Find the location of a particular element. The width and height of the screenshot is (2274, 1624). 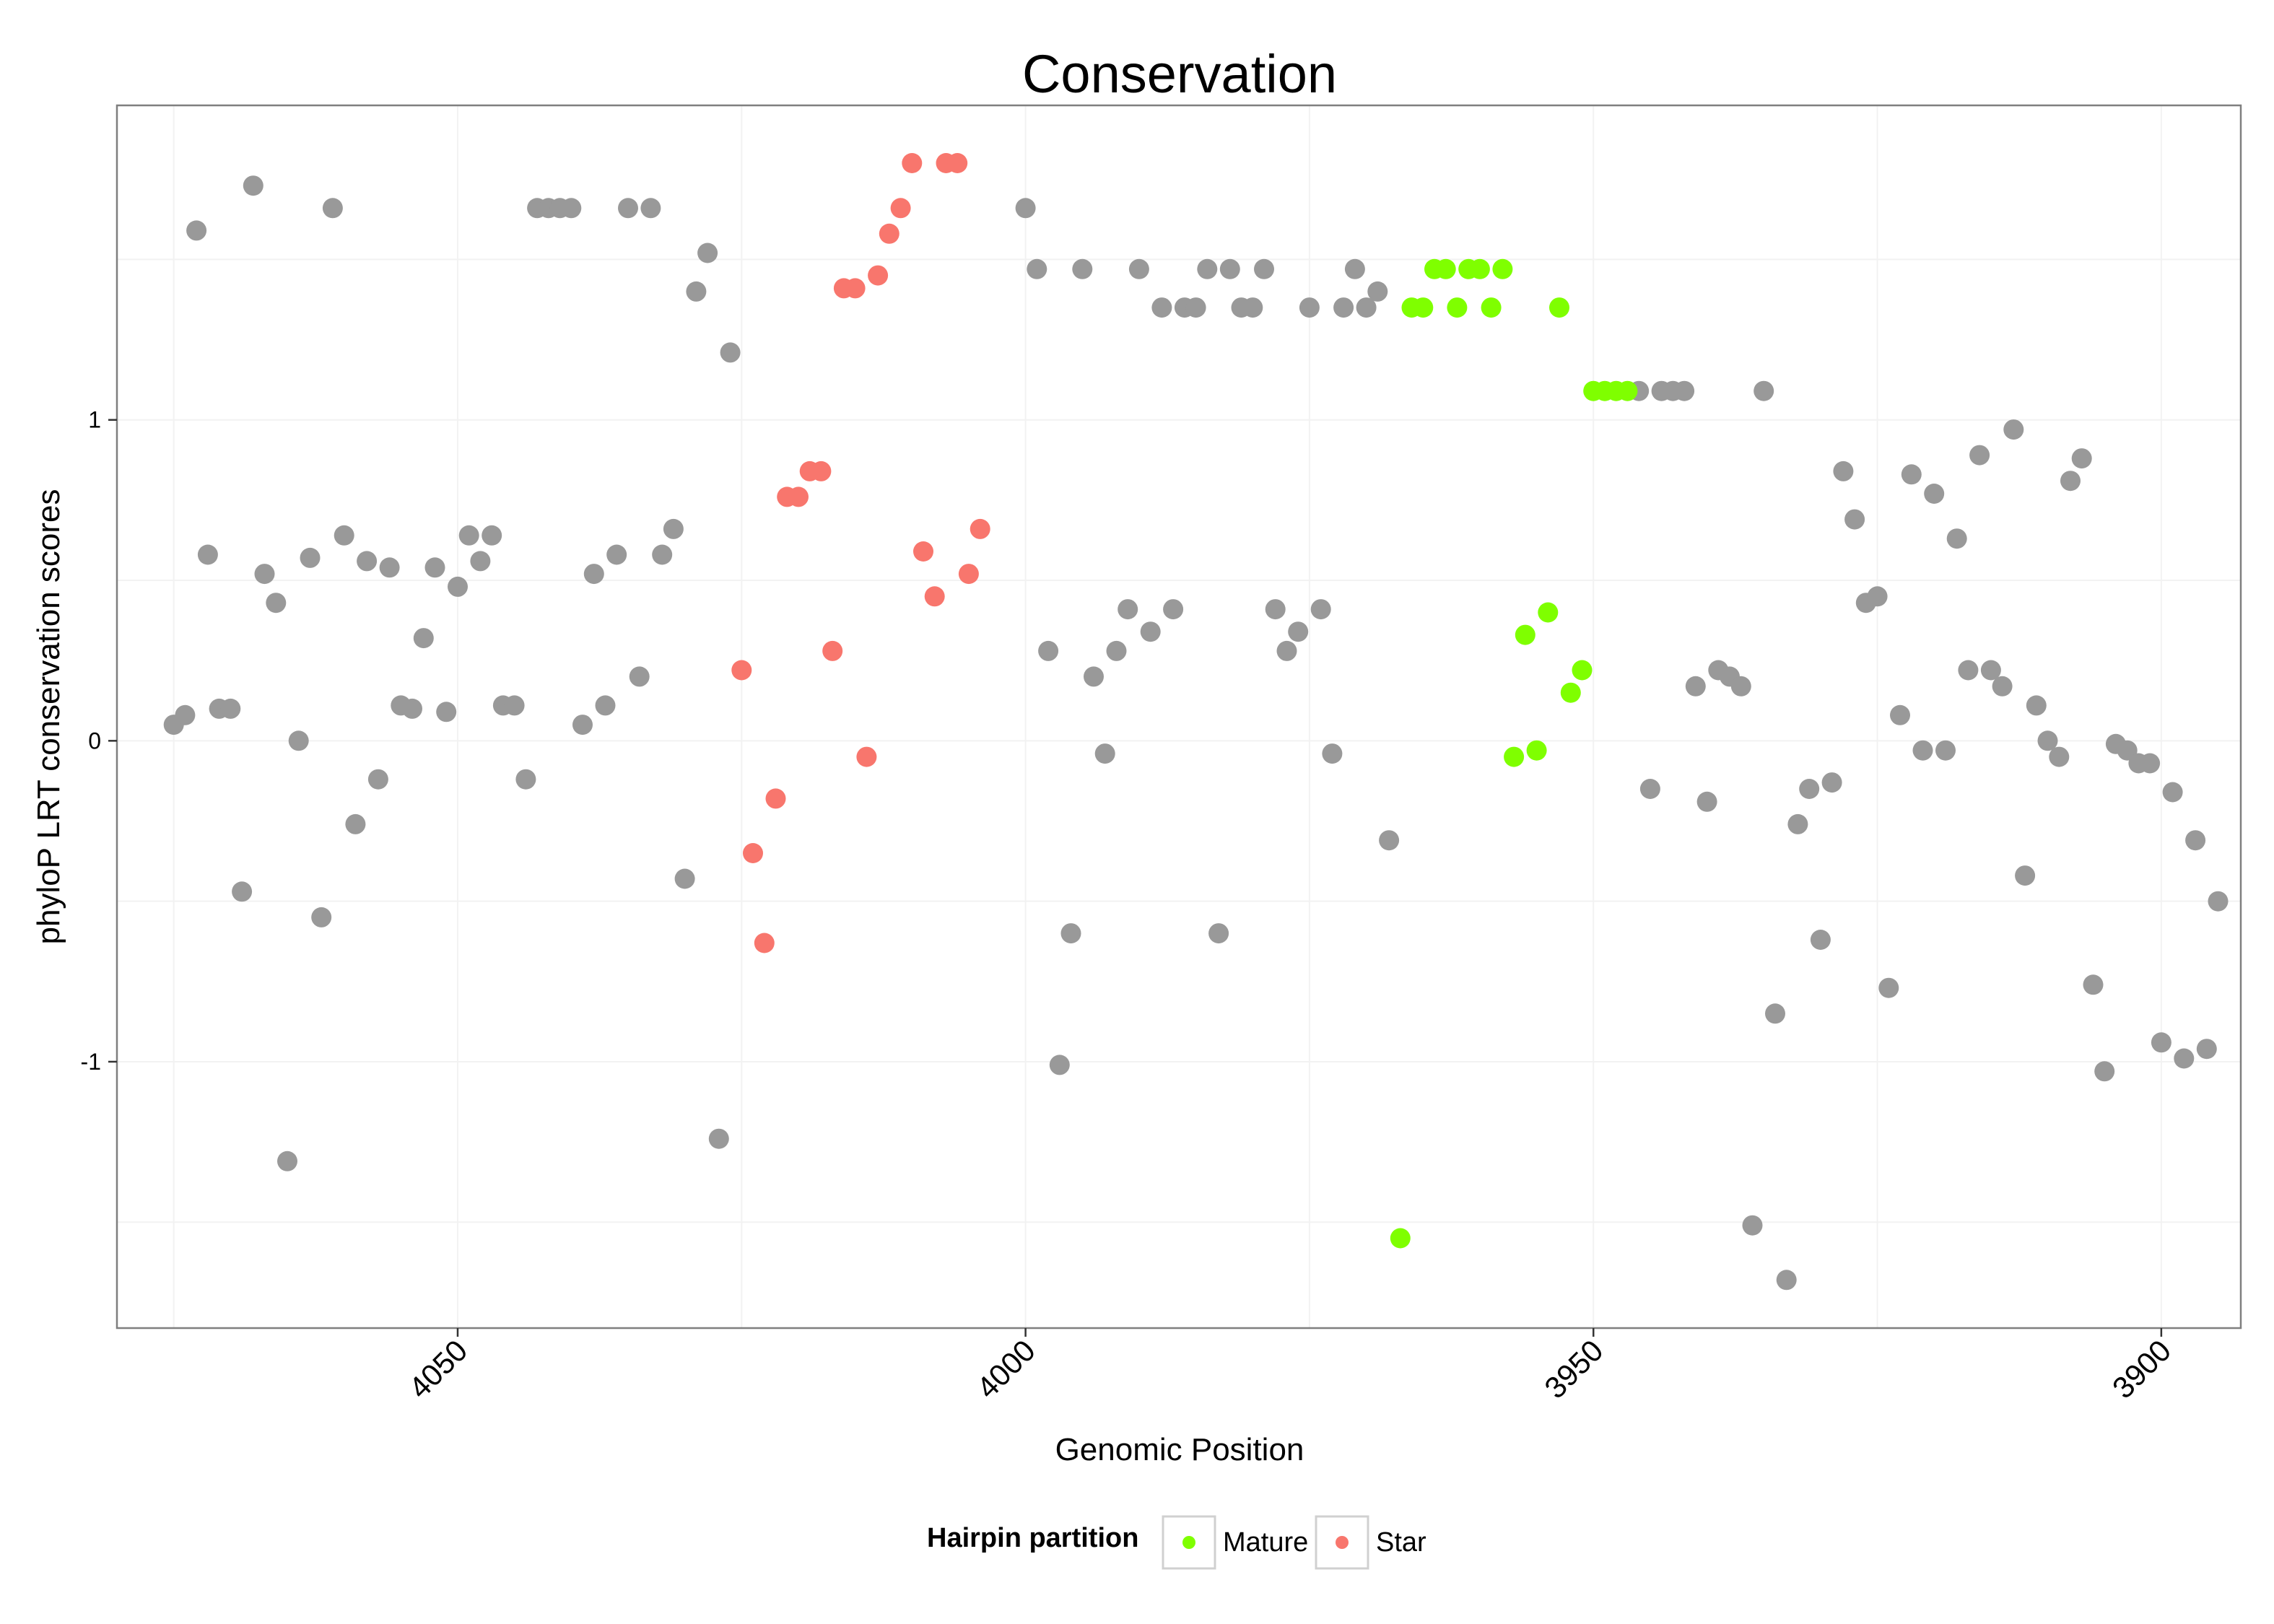

legend-title: Hairpin partition is located at coordinates (1032, 1538).